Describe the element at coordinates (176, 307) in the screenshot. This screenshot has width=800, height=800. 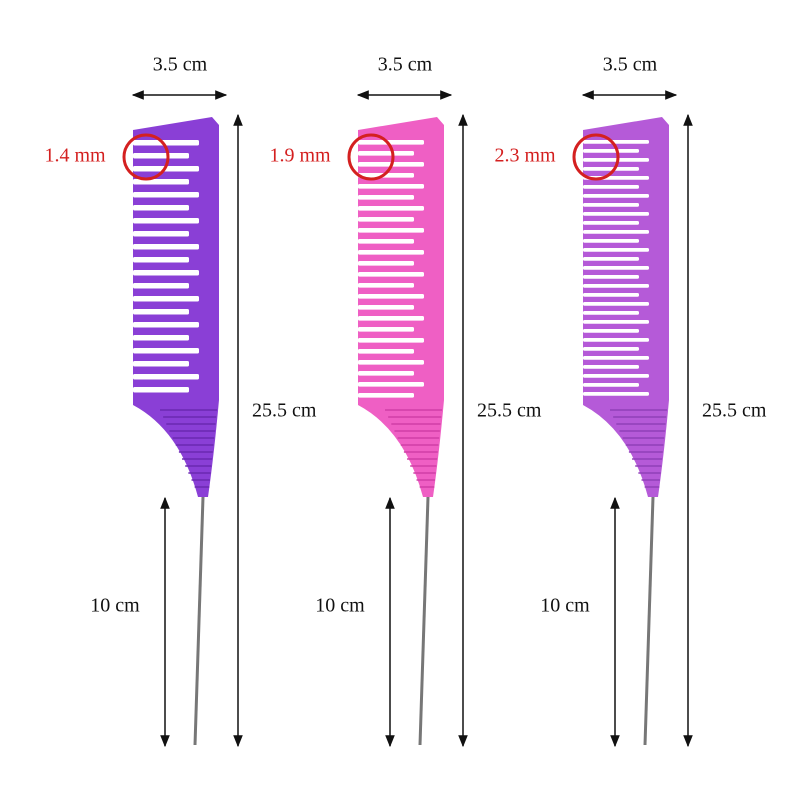
I see `comb-body` at that location.